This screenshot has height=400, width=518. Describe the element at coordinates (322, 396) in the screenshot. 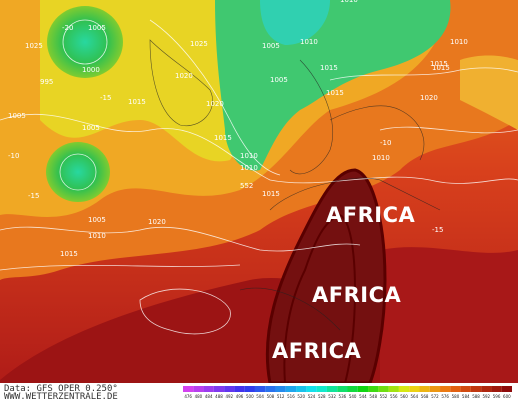

I see `legend-label: 528` at that location.